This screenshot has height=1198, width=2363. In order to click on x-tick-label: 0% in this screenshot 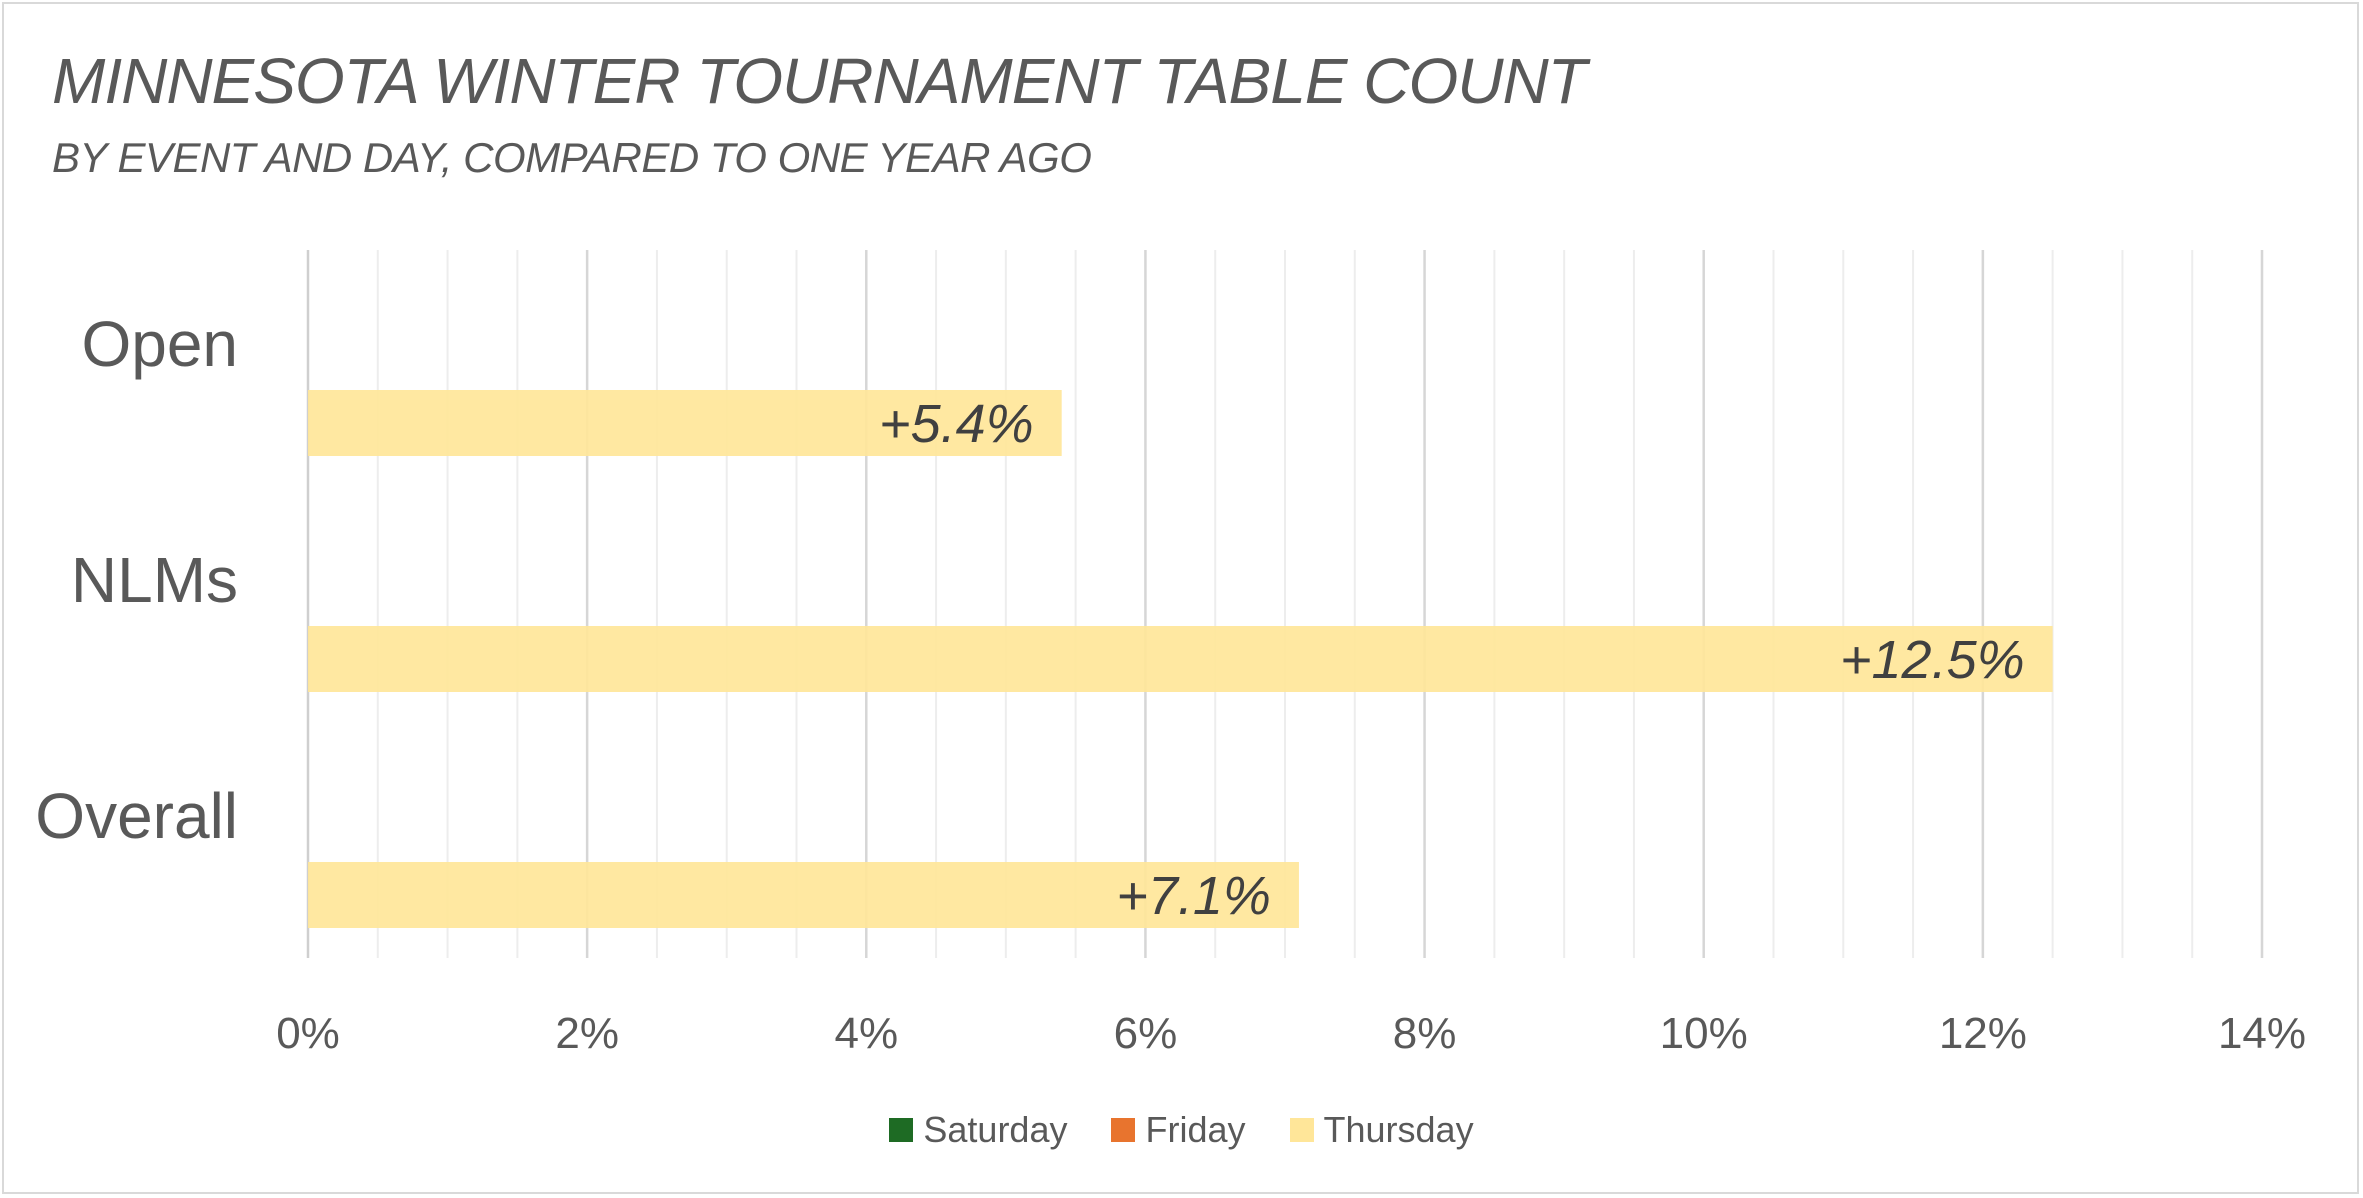, I will do `click(308, 1033)`.